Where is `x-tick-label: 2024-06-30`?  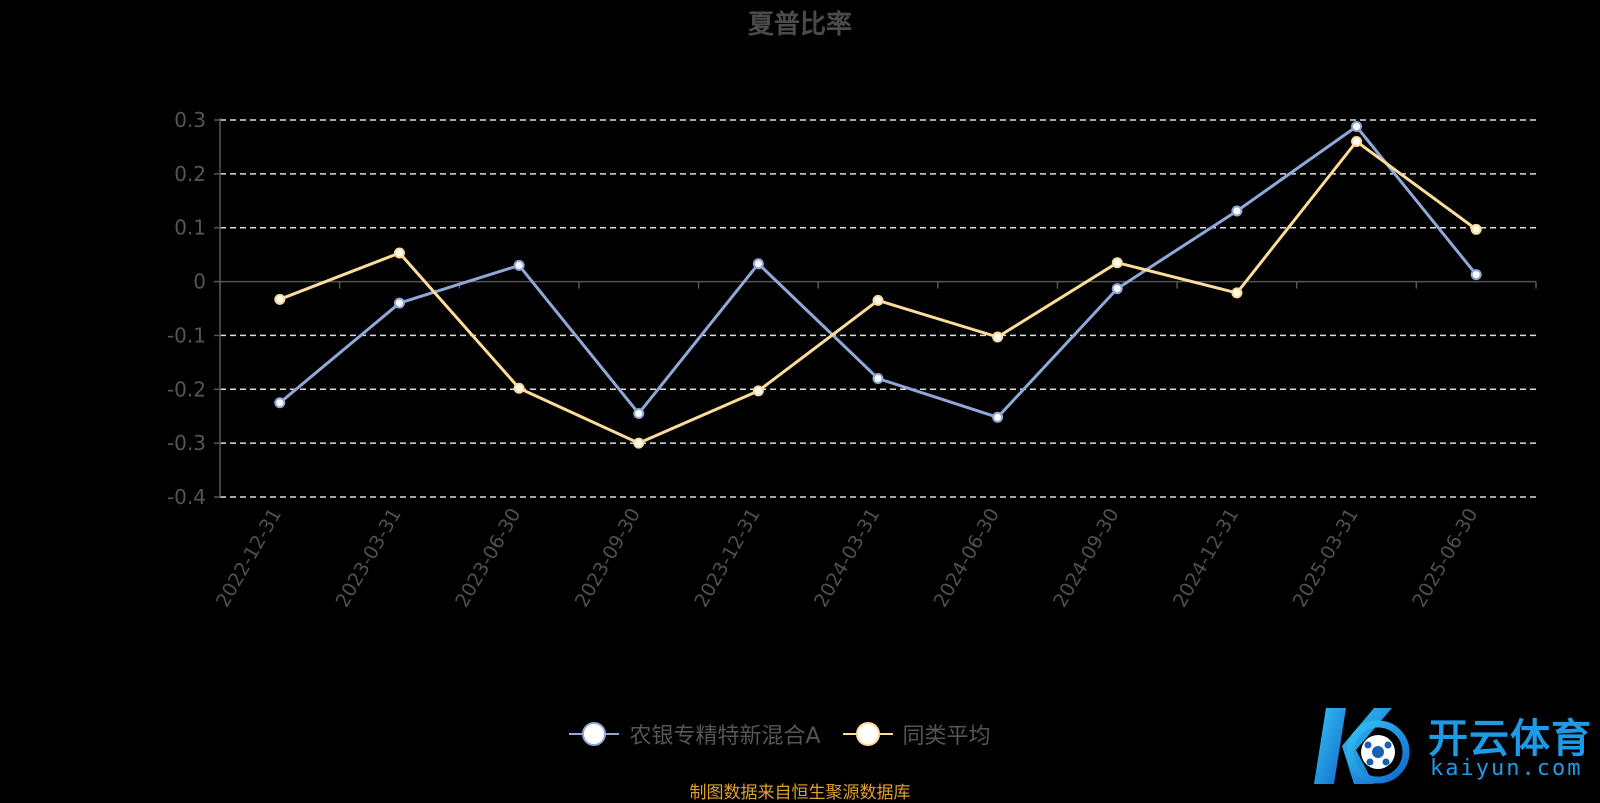 x-tick-label: 2024-06-30 is located at coordinates (967, 558).